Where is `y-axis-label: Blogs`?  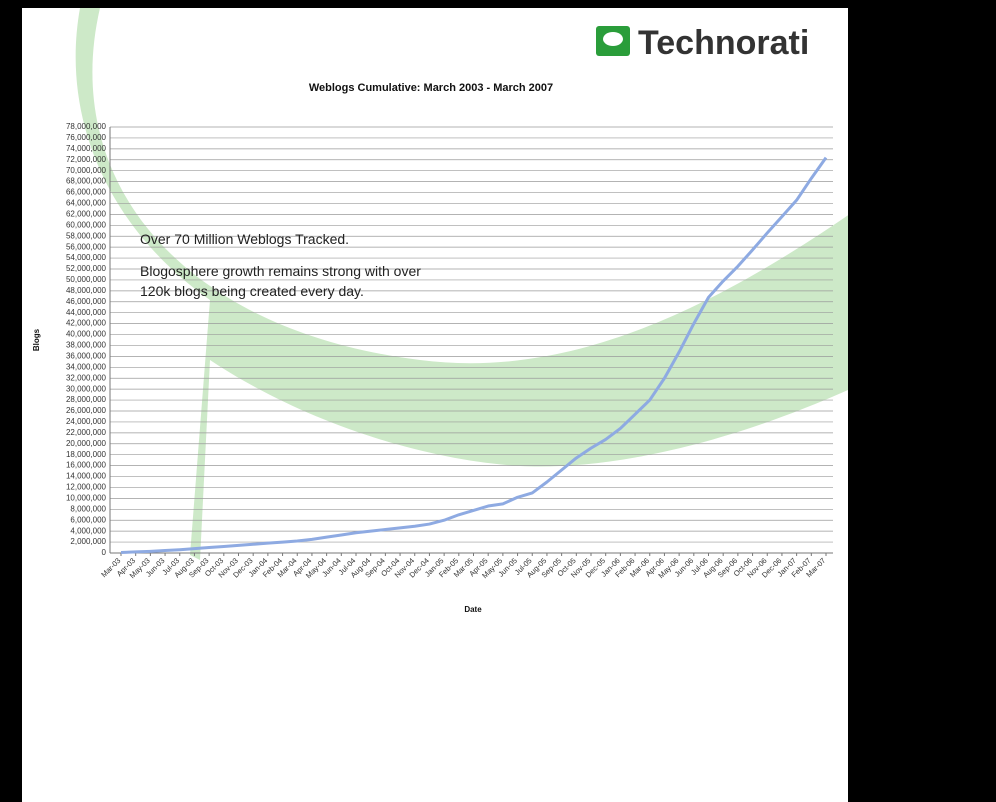 y-axis-label: Blogs is located at coordinates (36, 339).